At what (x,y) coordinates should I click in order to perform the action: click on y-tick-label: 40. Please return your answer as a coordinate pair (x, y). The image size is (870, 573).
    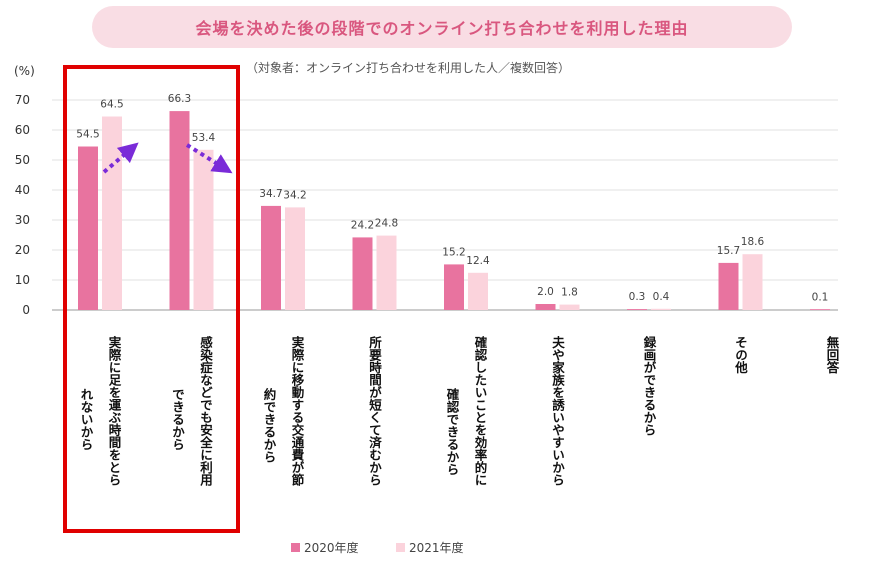
    Looking at the image, I should click on (22, 190).